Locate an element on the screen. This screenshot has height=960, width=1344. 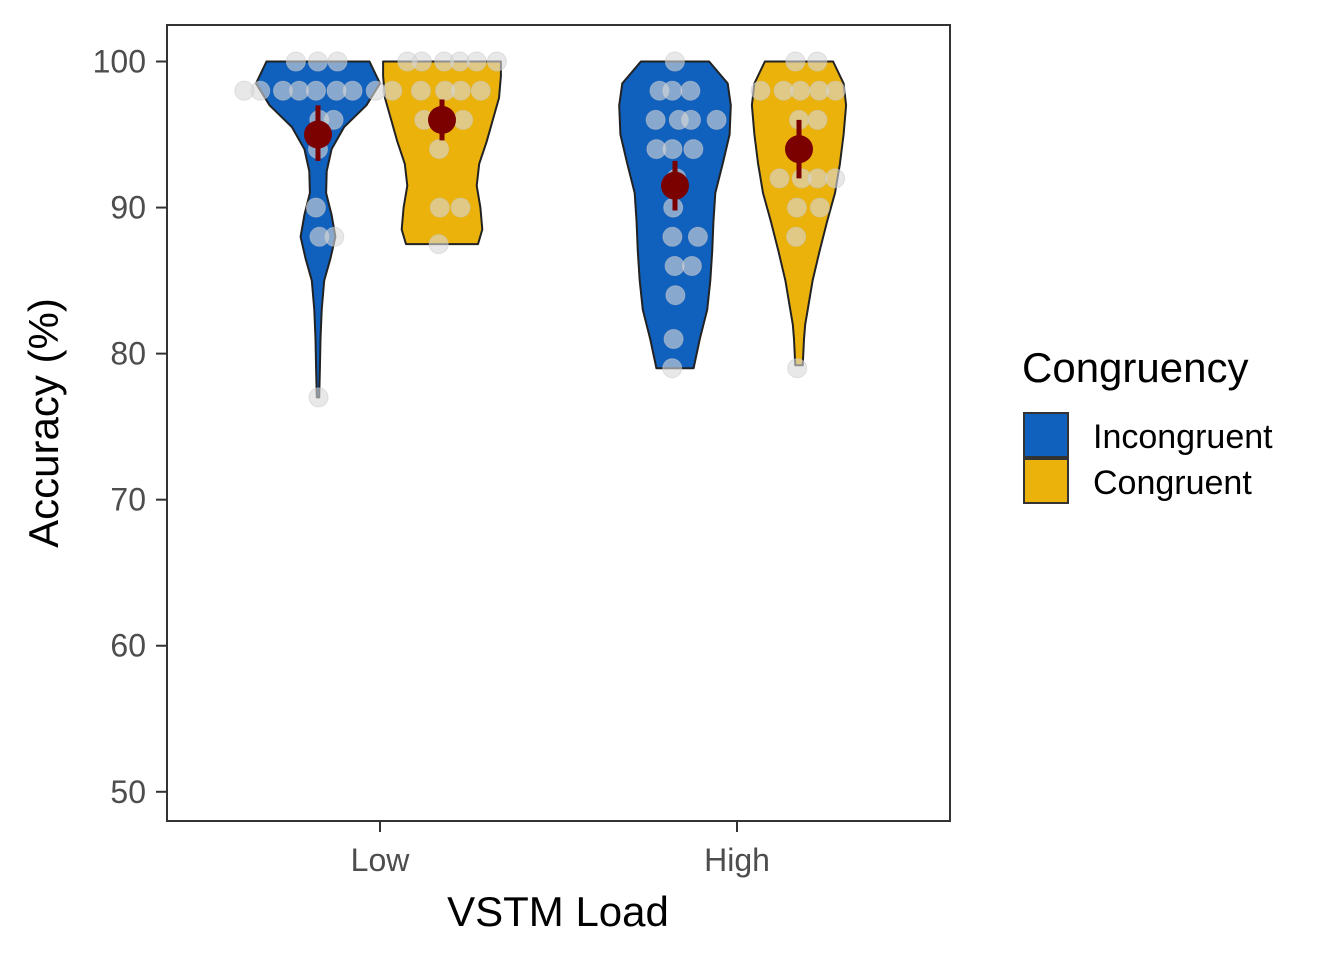
x-tick-label: High is located at coordinates (737, 860).